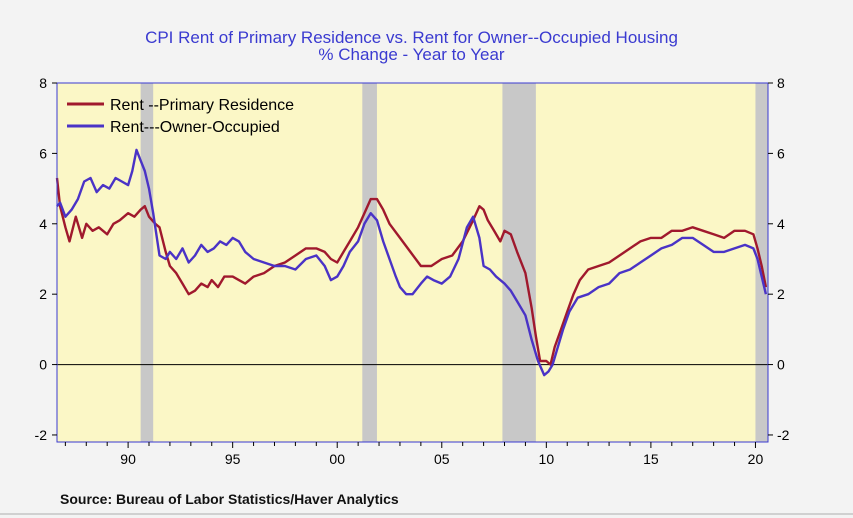  I want to click on chart-subtitle: % Change - Year to Year, so click(411, 54).